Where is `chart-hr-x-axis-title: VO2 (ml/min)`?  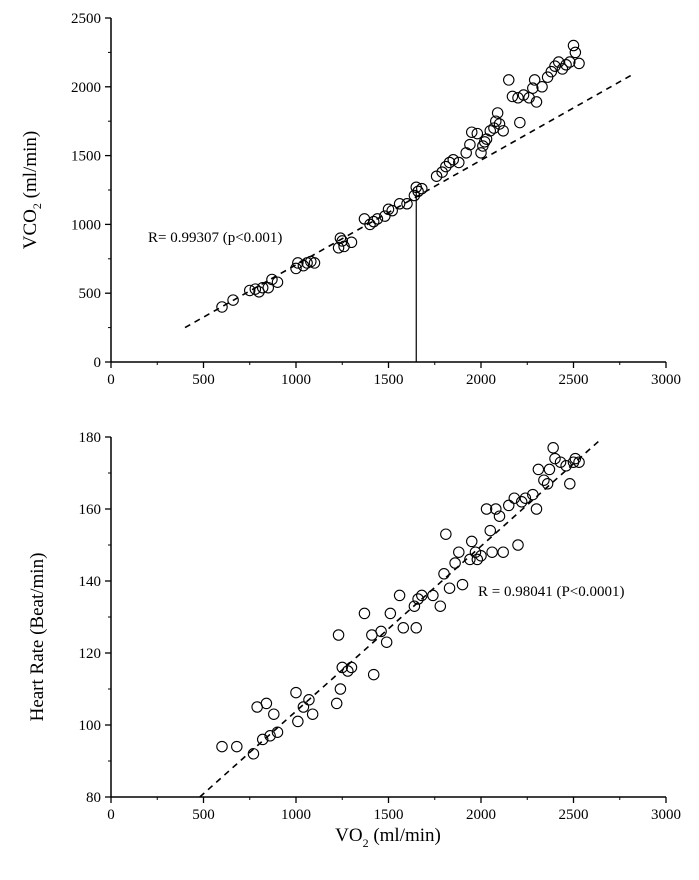 chart-hr-x-axis-title: VO2 (ml/min) is located at coordinates (388, 837).